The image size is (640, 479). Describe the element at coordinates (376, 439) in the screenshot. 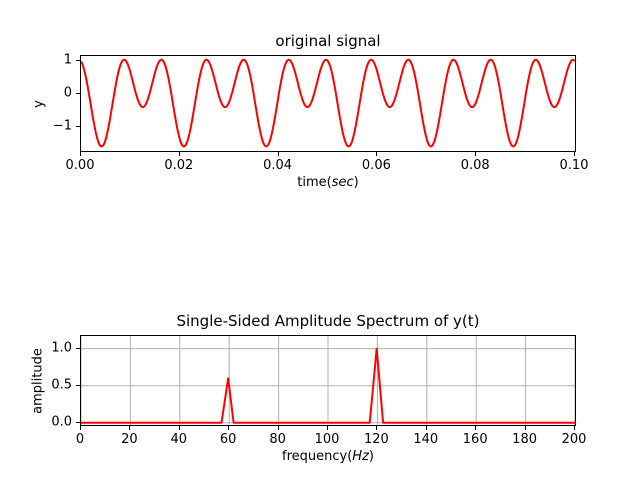

I see `x-tick-label: 120` at that location.